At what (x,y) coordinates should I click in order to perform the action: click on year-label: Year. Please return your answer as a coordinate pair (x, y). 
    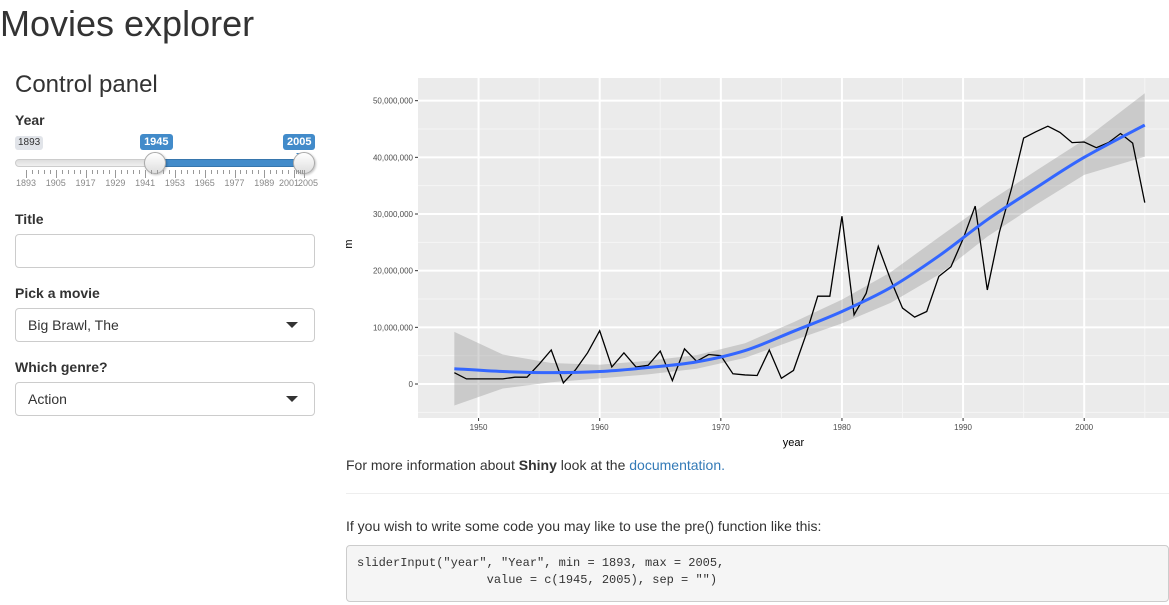
    Looking at the image, I should click on (30, 120).